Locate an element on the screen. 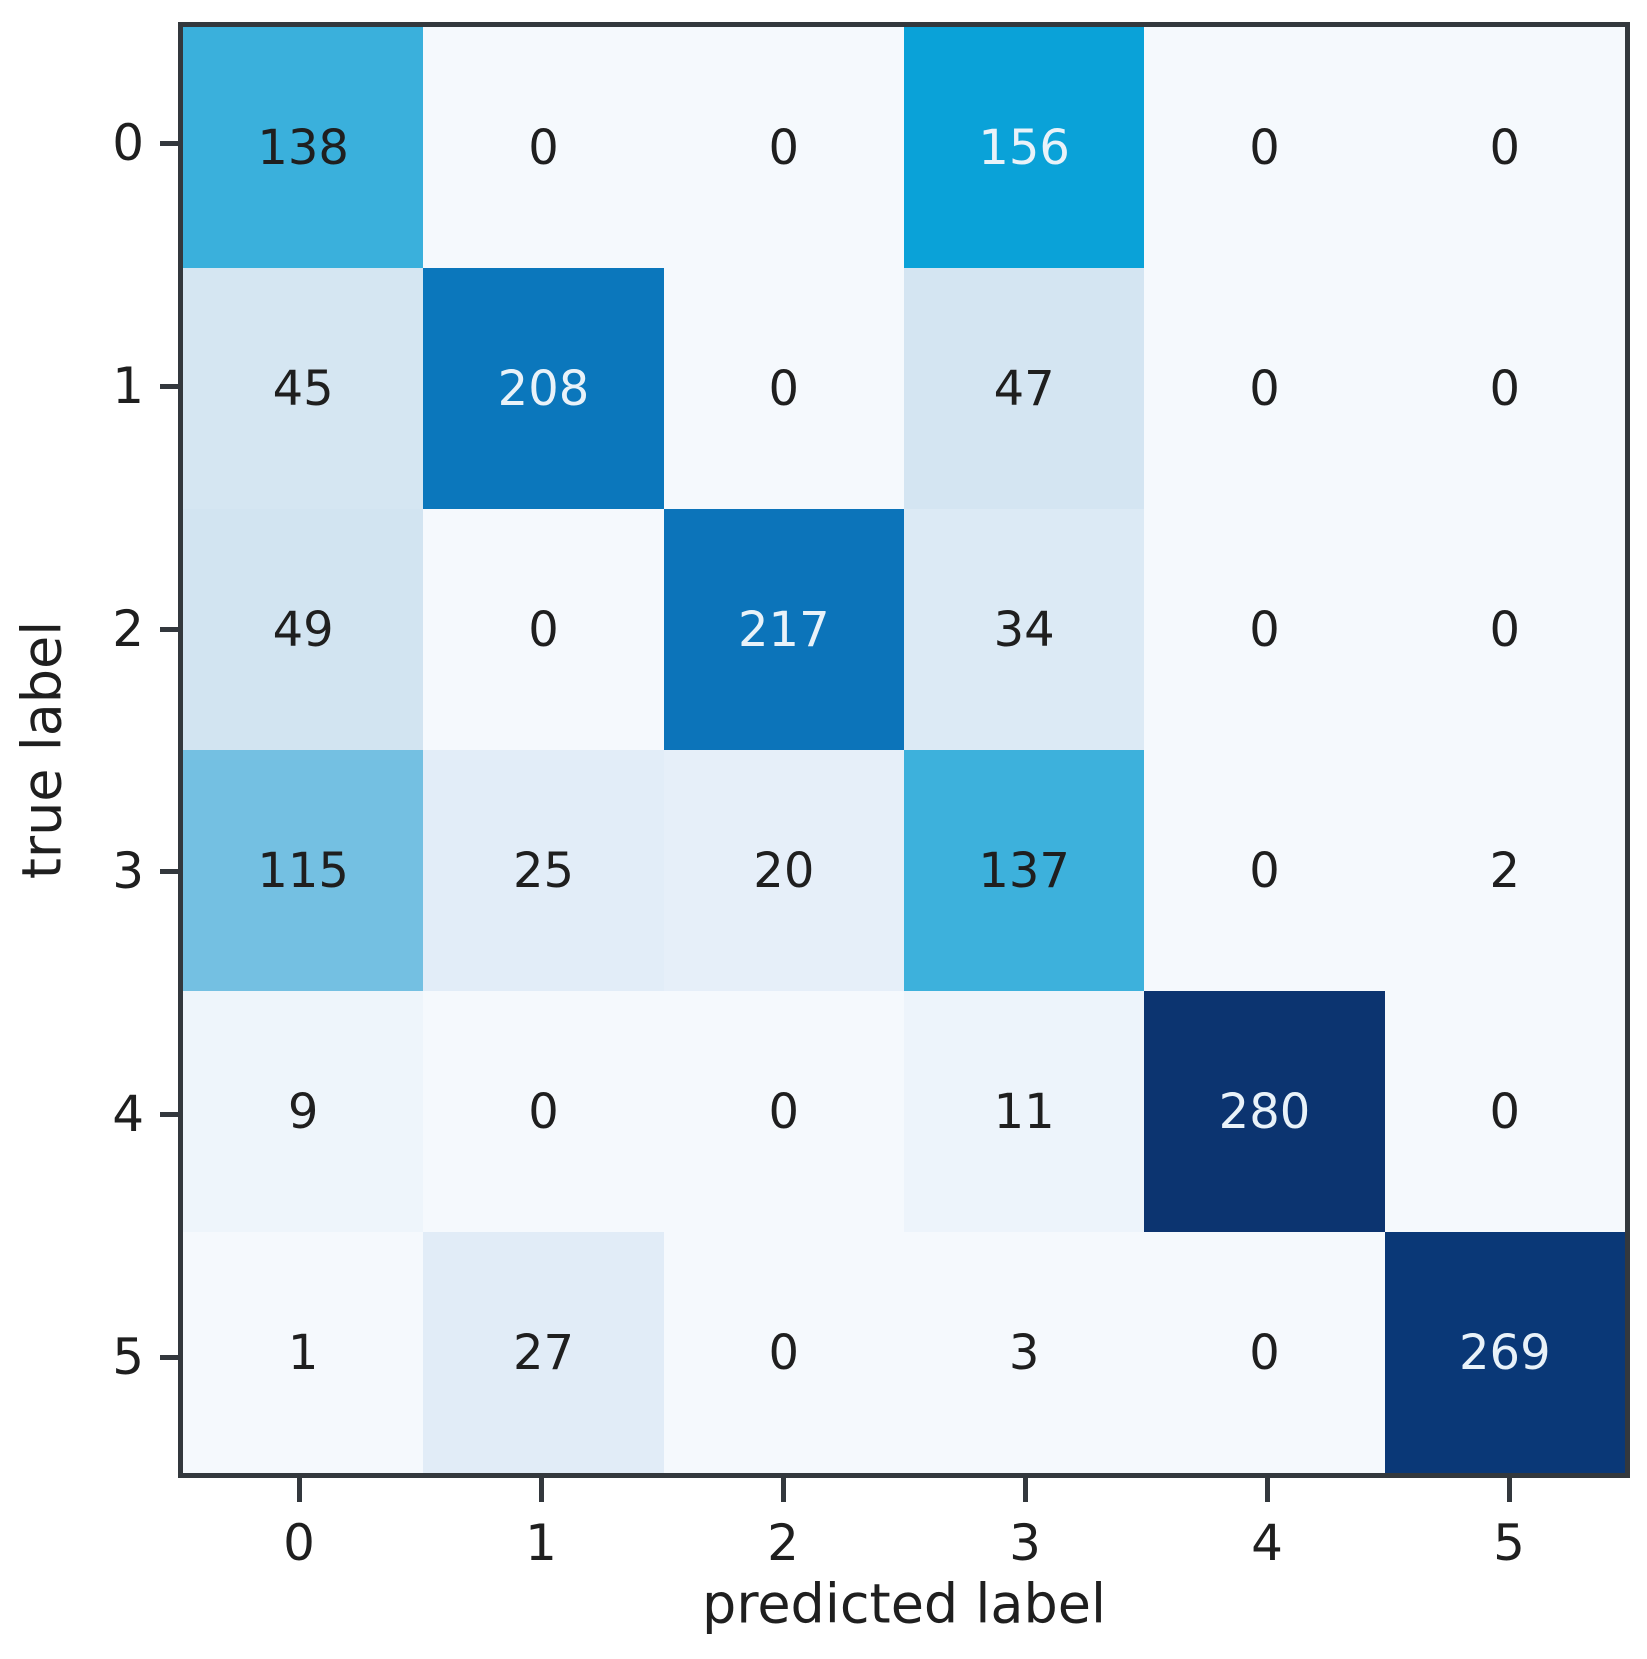  matrix-cell-r3c0: 115 is located at coordinates (303, 870).